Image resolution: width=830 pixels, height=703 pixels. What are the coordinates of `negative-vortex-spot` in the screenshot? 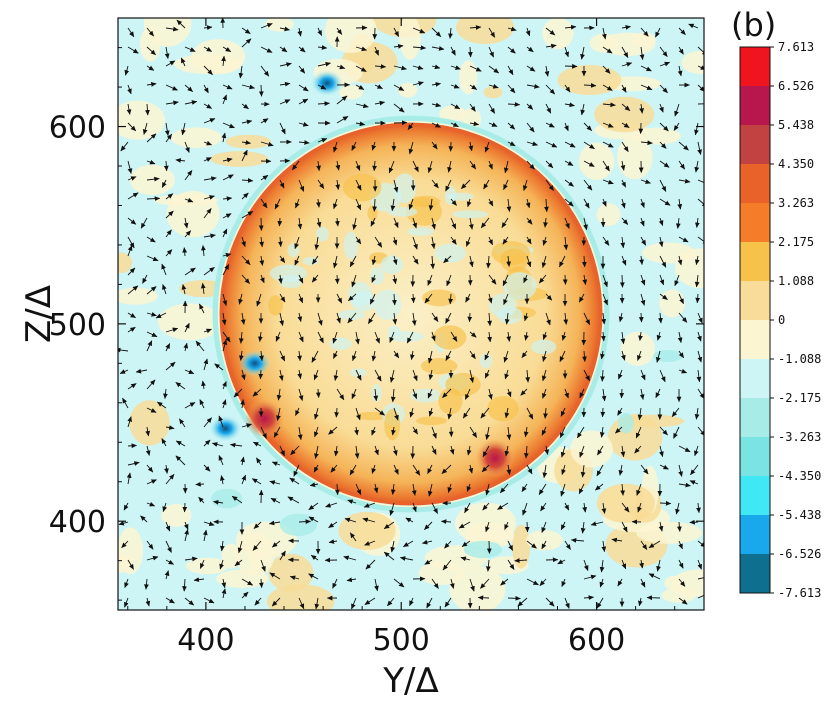 It's located at (254, 363).